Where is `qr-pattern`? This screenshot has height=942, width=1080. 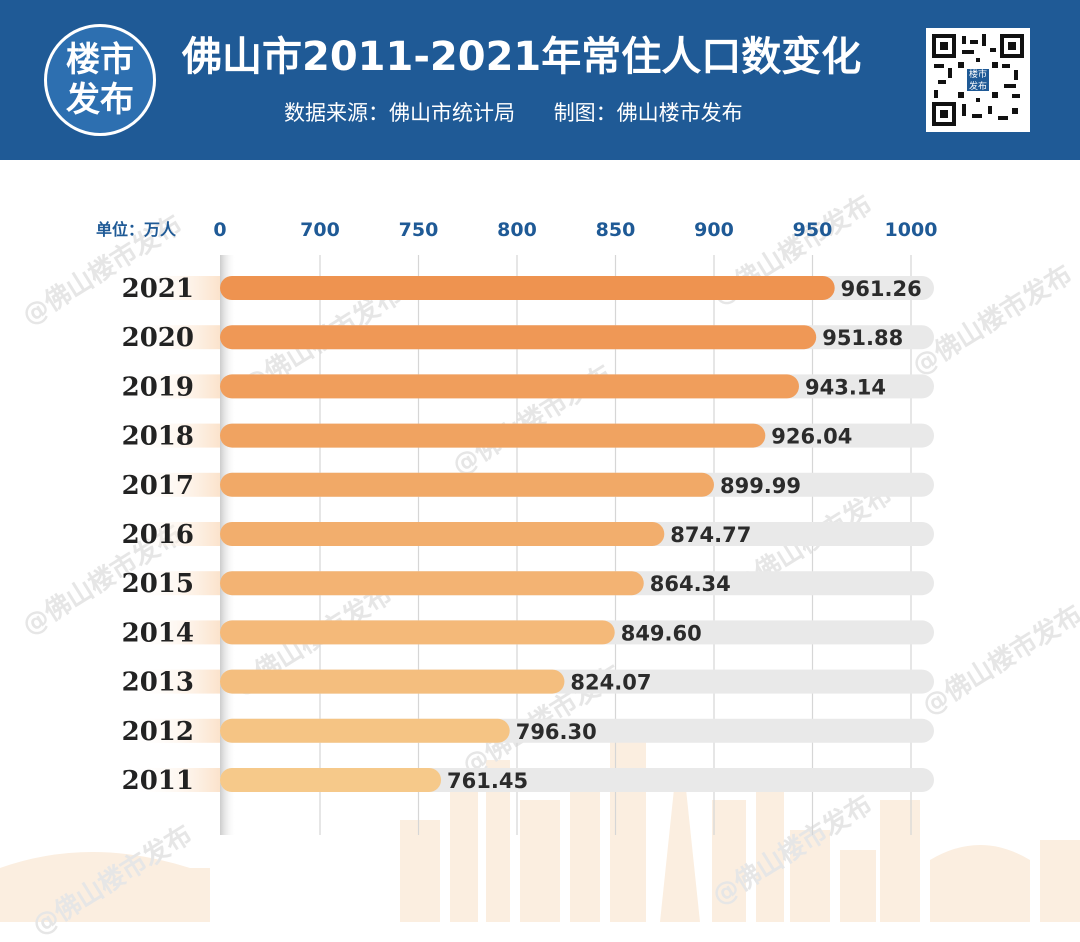
qr-pattern is located at coordinates (978, 80).